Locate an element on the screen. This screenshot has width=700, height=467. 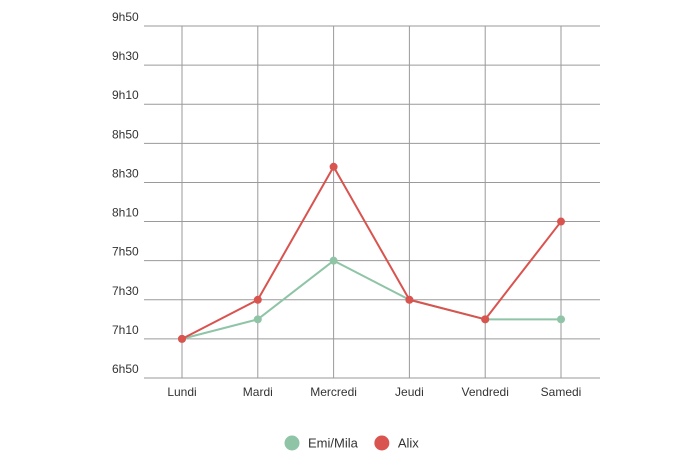
x-tick-label: Samedi is located at coordinates (561, 392).